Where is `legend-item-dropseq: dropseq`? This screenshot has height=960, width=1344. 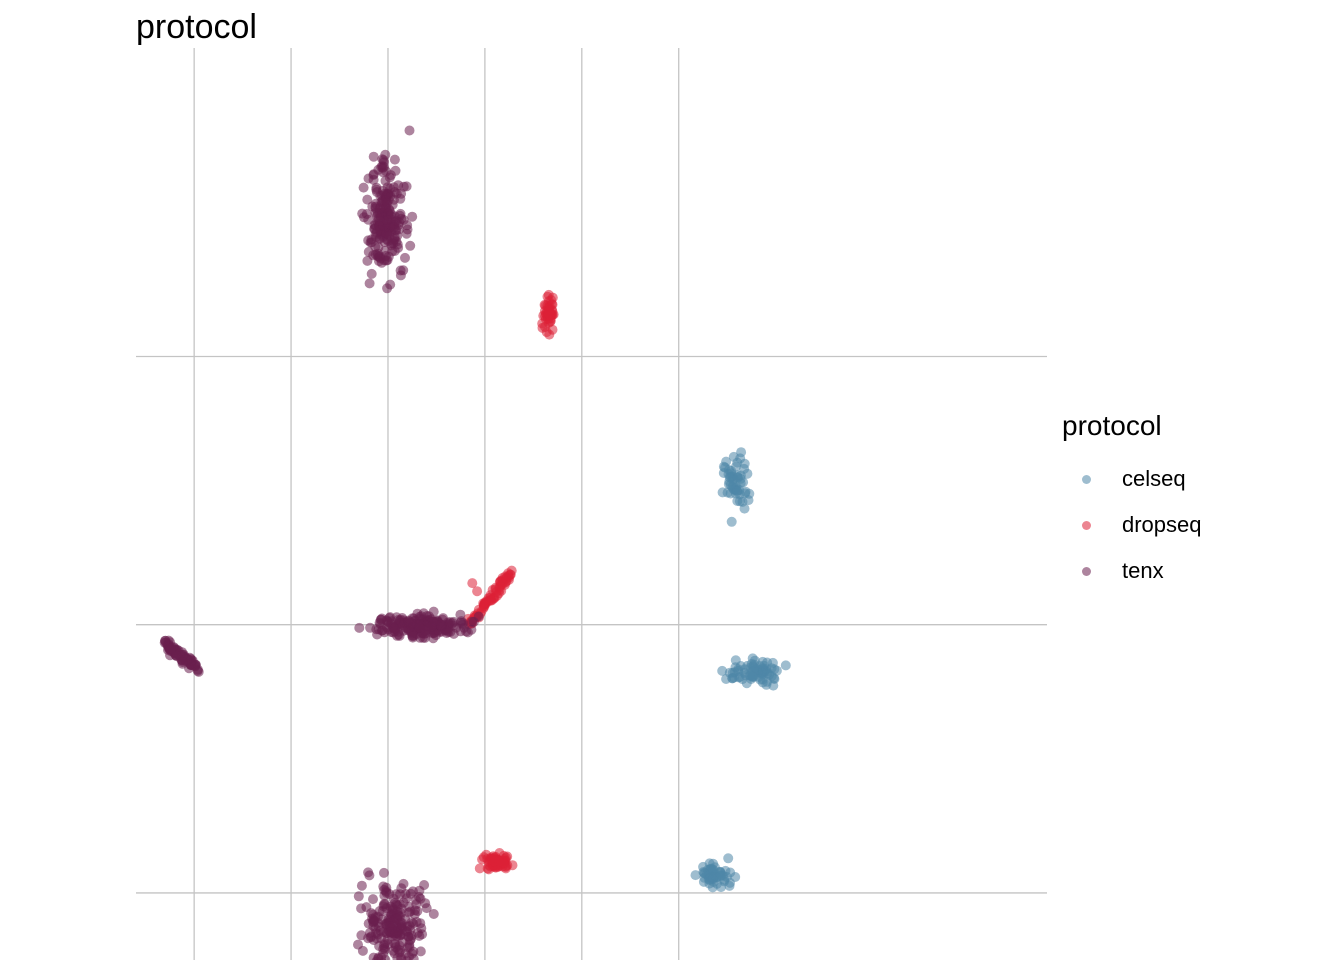 legend-item-dropseq: dropseq is located at coordinates (1132, 525).